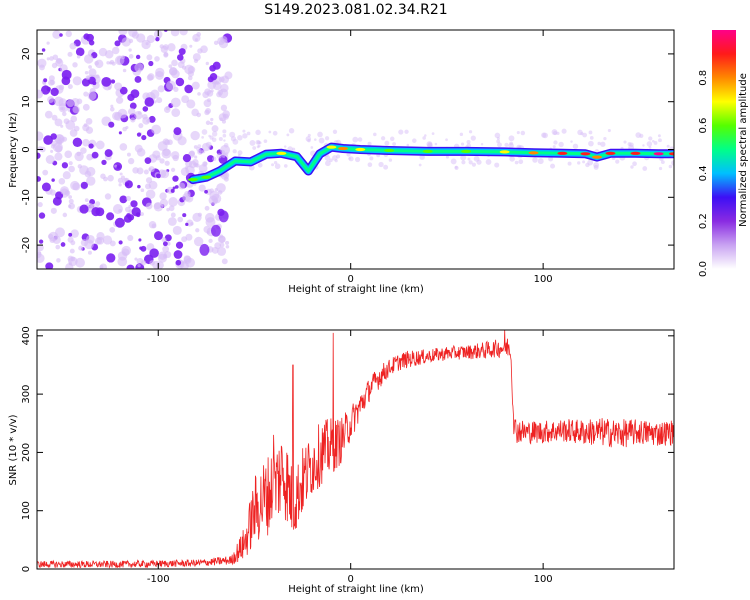 Image resolution: width=750 pixels, height=600 pixels. What do you see at coordinates (26, 54) in the screenshot?
I see `y-tick-label: 20` at bounding box center [26, 54].